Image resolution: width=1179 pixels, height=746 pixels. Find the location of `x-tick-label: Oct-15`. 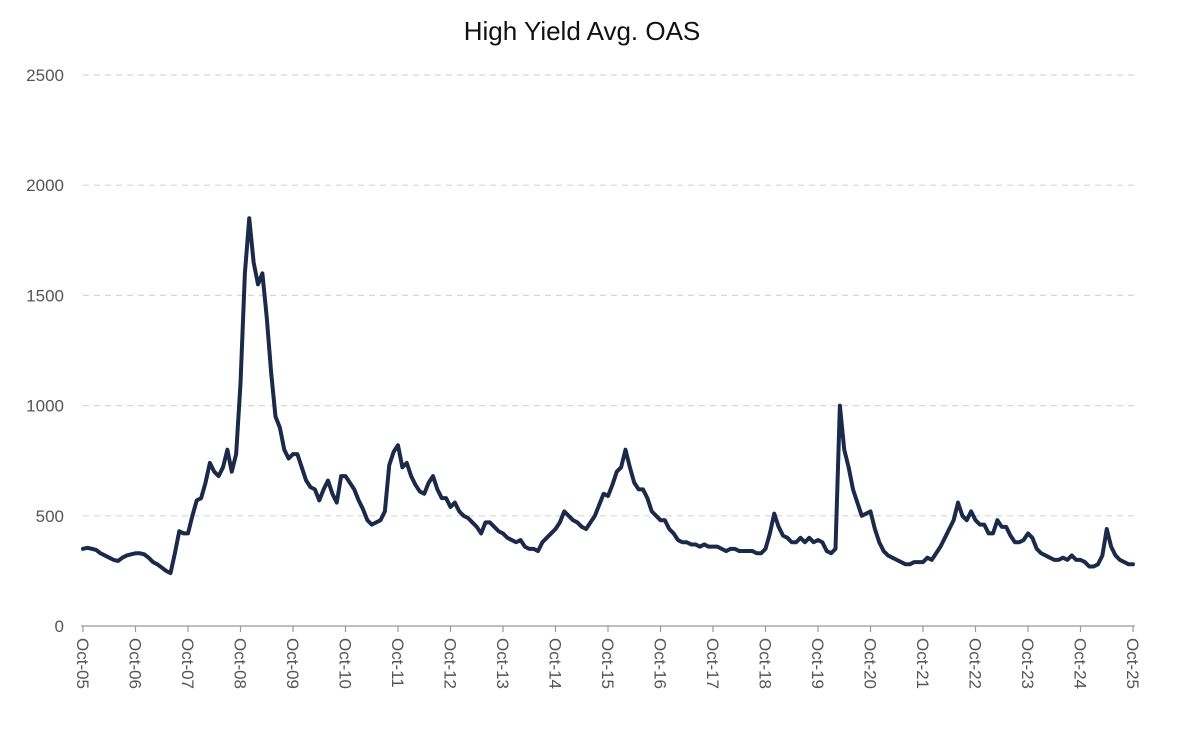

x-tick-label: Oct-15 is located at coordinates (607, 663).